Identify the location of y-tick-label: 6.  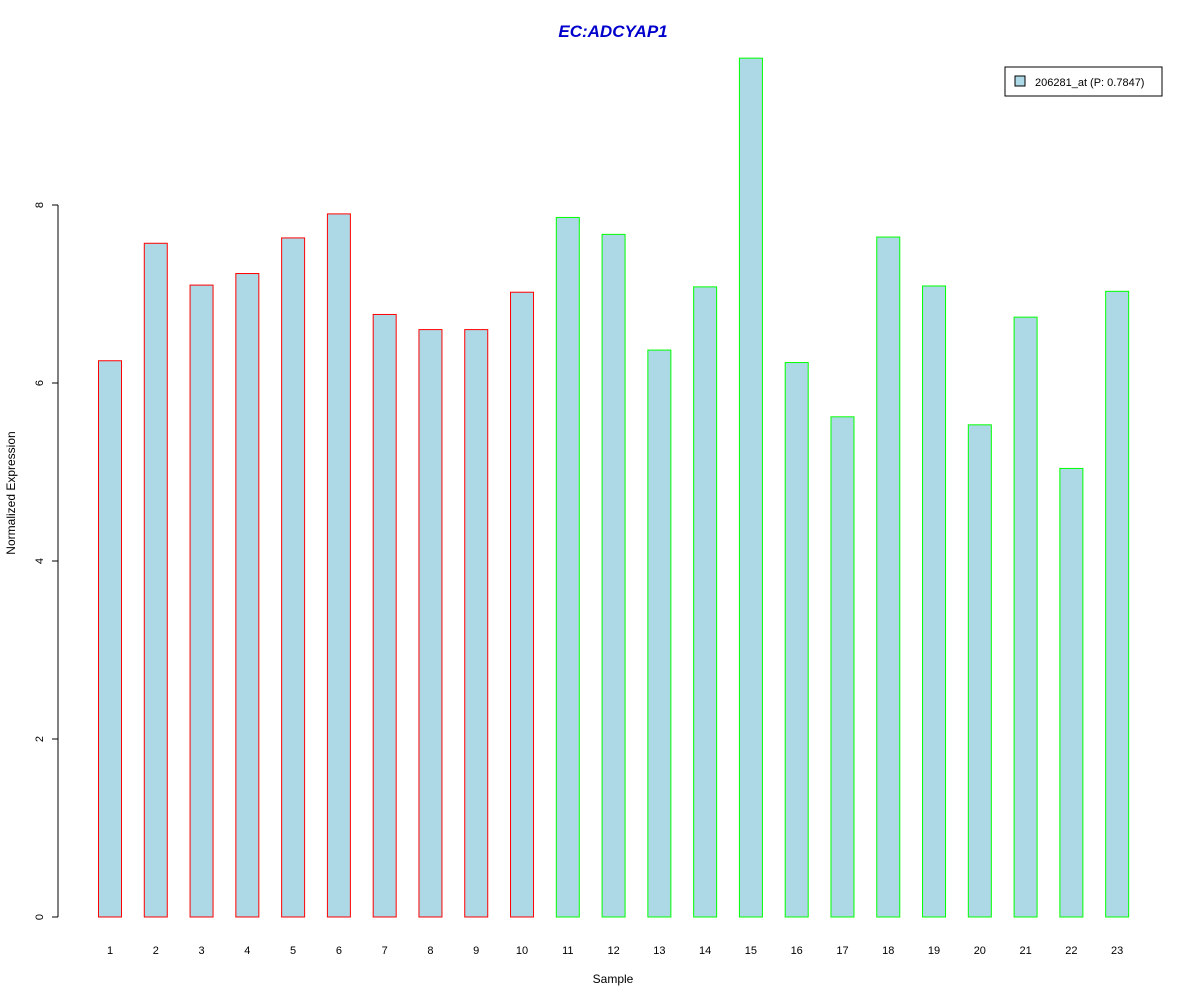
(40, 383).